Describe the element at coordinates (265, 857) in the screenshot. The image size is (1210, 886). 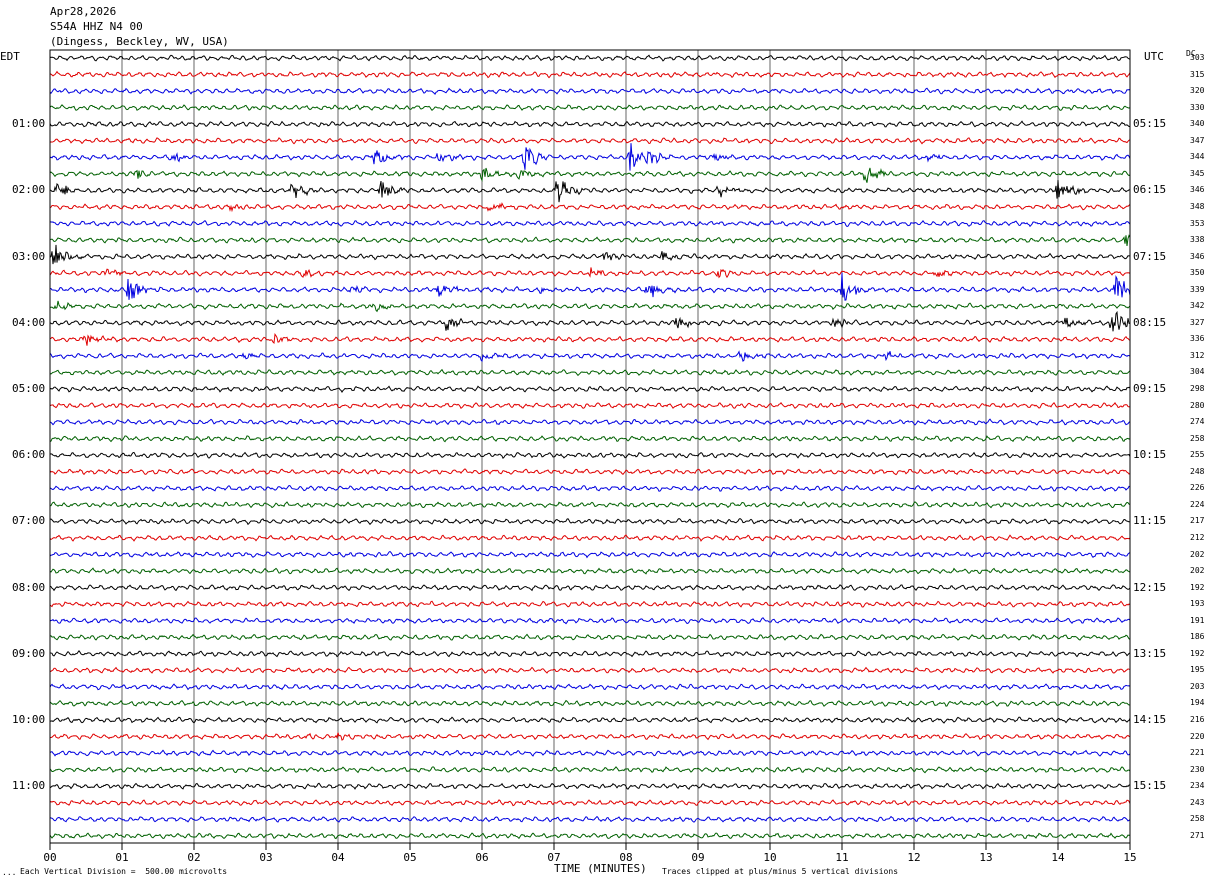
I see `x-tick-label: 03` at that location.